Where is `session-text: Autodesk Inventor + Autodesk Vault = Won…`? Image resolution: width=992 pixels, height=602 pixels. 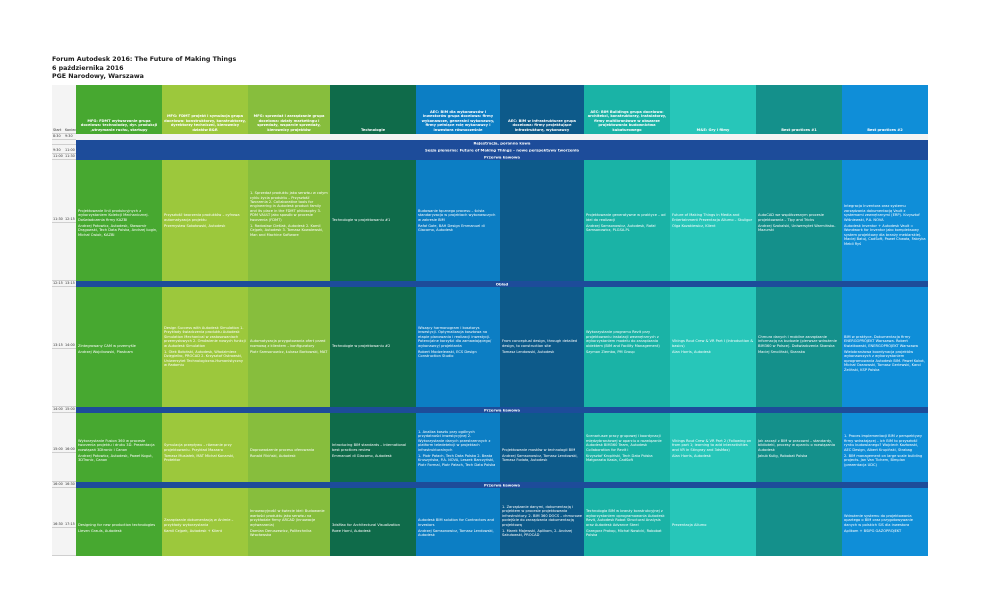 session-text: Autodesk Inventor + Autodesk Vault = Won… is located at coordinates (885, 235).